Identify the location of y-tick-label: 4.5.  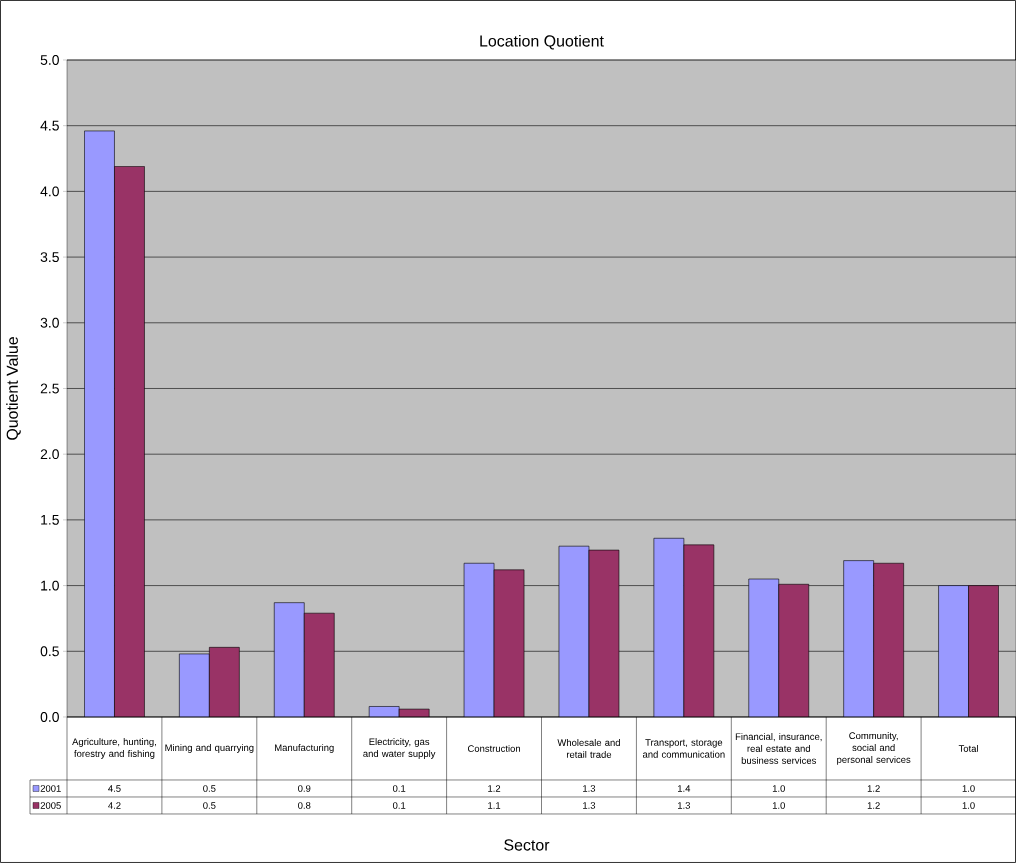
(49, 125).